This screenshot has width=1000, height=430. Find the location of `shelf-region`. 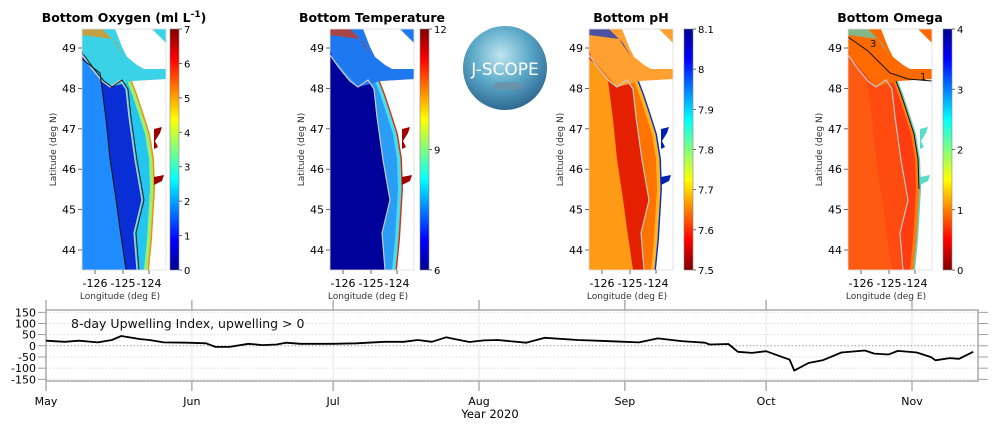

shelf-region is located at coordinates (366, 162).